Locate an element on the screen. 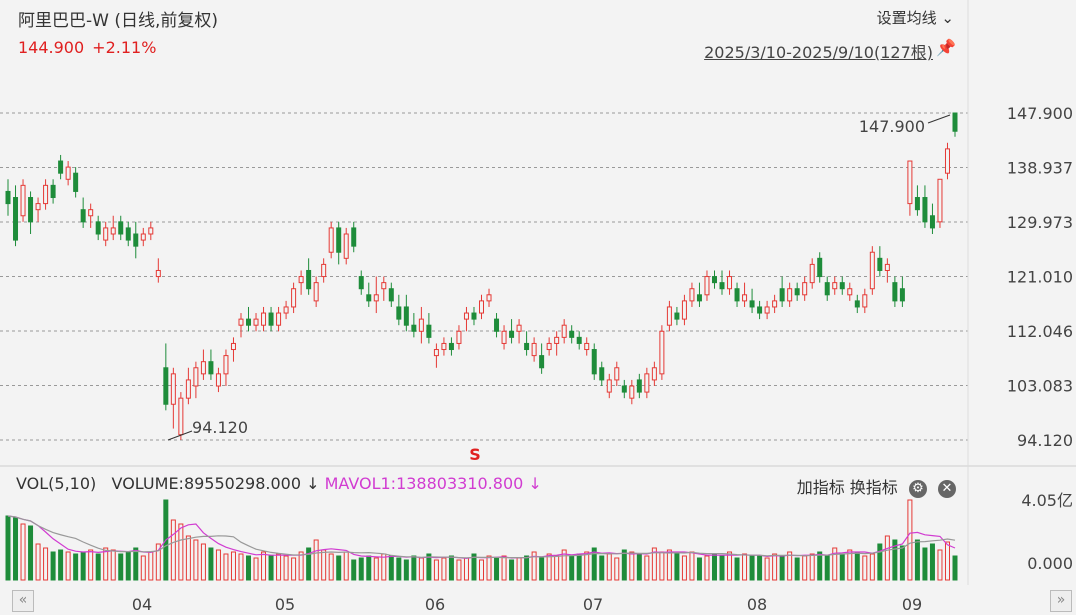 The width and height of the screenshot is (1076, 615). ma-settings-button: 设置均线 ⌄ is located at coordinates (915, 17).